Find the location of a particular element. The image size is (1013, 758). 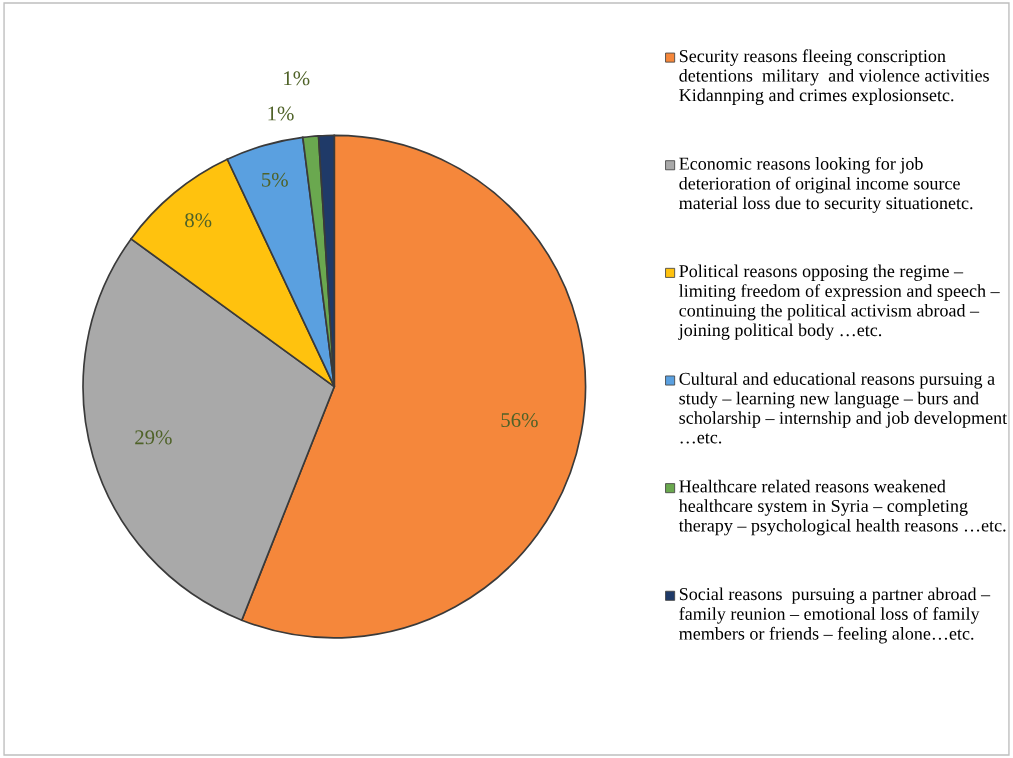

legend-label: Economic reasons looking for job deterioration of original income source material loss due to security situationetc. is located at coordinates (826, 184).